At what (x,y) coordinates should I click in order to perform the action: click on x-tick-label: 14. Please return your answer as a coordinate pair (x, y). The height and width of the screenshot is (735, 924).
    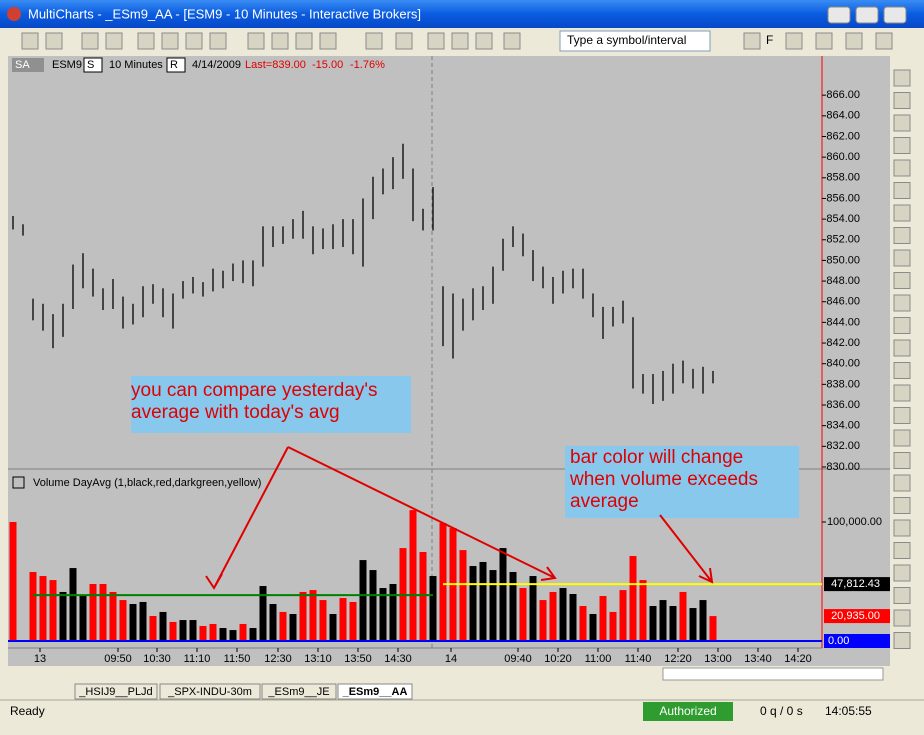
    Looking at the image, I should click on (451, 659).